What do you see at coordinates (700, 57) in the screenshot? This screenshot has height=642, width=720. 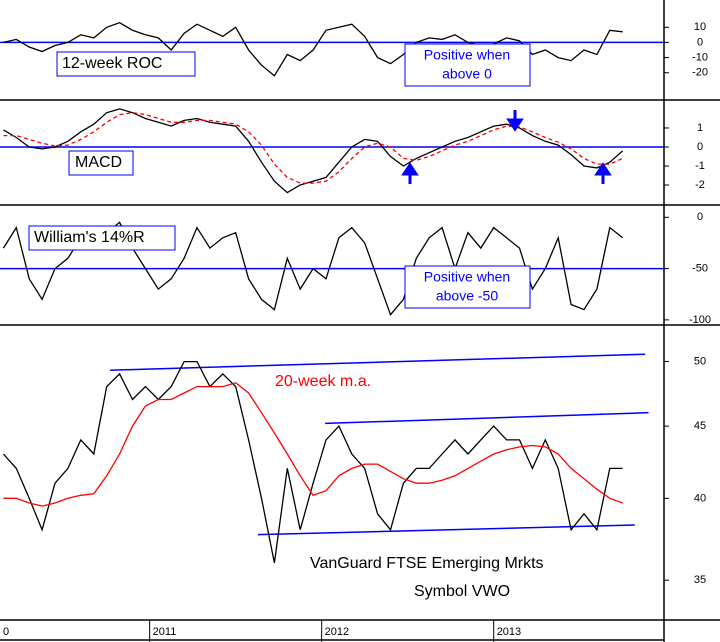 I see `y-tick-label: -10` at bounding box center [700, 57].